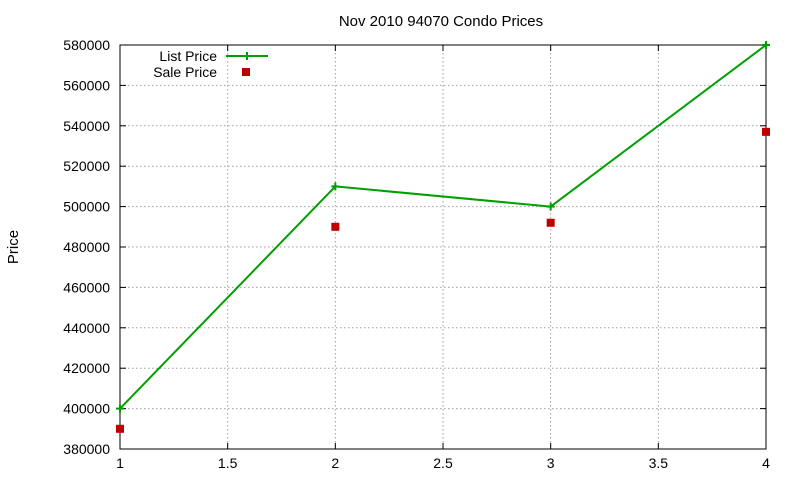 This screenshot has height=480, width=800. Describe the element at coordinates (120, 463) in the screenshot. I see `x-tick-label: 1` at that location.